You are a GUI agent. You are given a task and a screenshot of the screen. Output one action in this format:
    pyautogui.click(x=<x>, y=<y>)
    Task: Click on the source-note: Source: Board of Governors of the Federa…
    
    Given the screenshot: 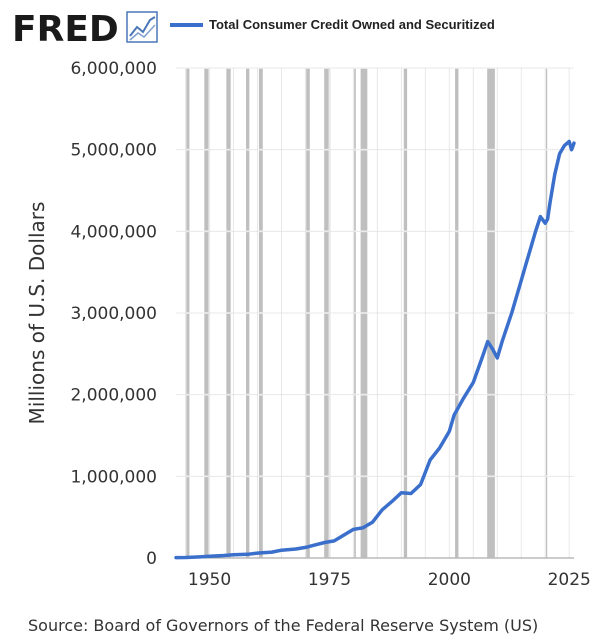 What is the action you would take?
    pyautogui.click(x=283, y=625)
    